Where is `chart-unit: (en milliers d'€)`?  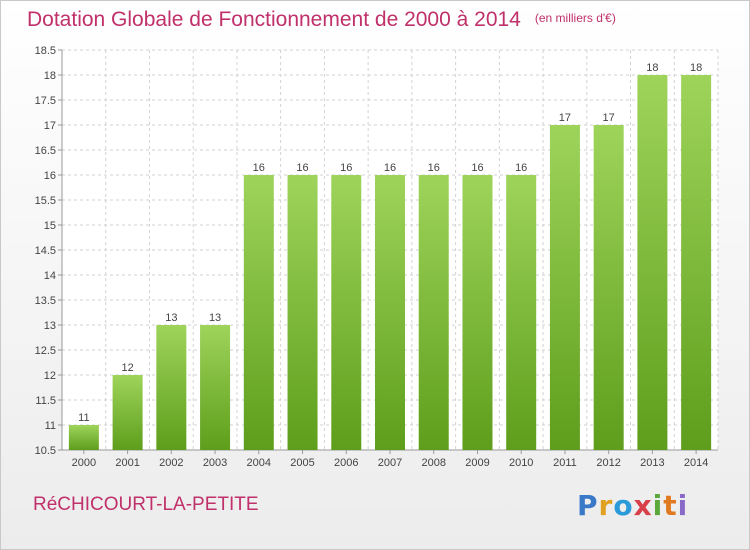
chart-unit: (en milliers d'€) is located at coordinates (575, 18).